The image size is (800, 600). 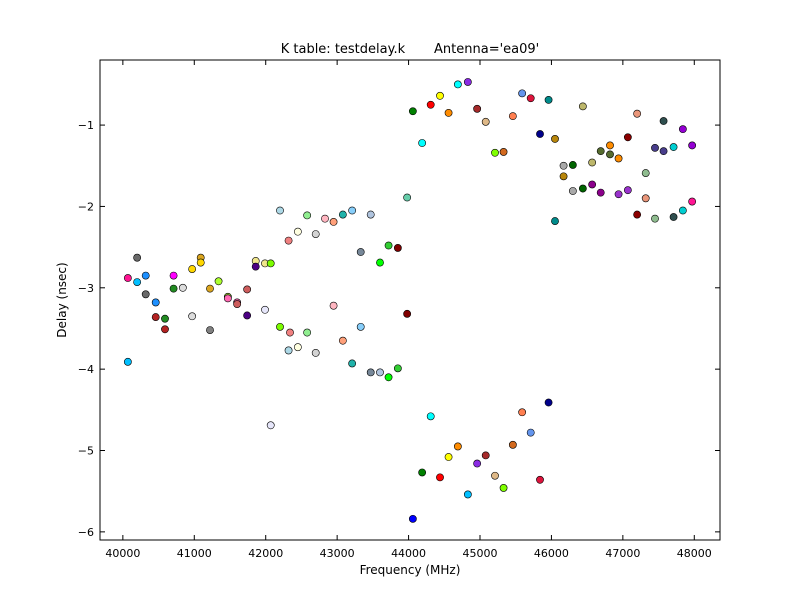 I want to click on x-tick-label: 48000, so click(x=694, y=553).